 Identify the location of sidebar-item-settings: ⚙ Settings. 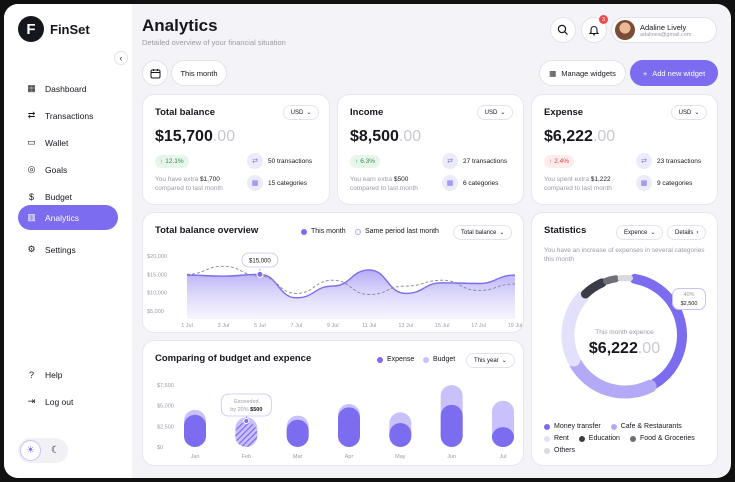
(68, 249).